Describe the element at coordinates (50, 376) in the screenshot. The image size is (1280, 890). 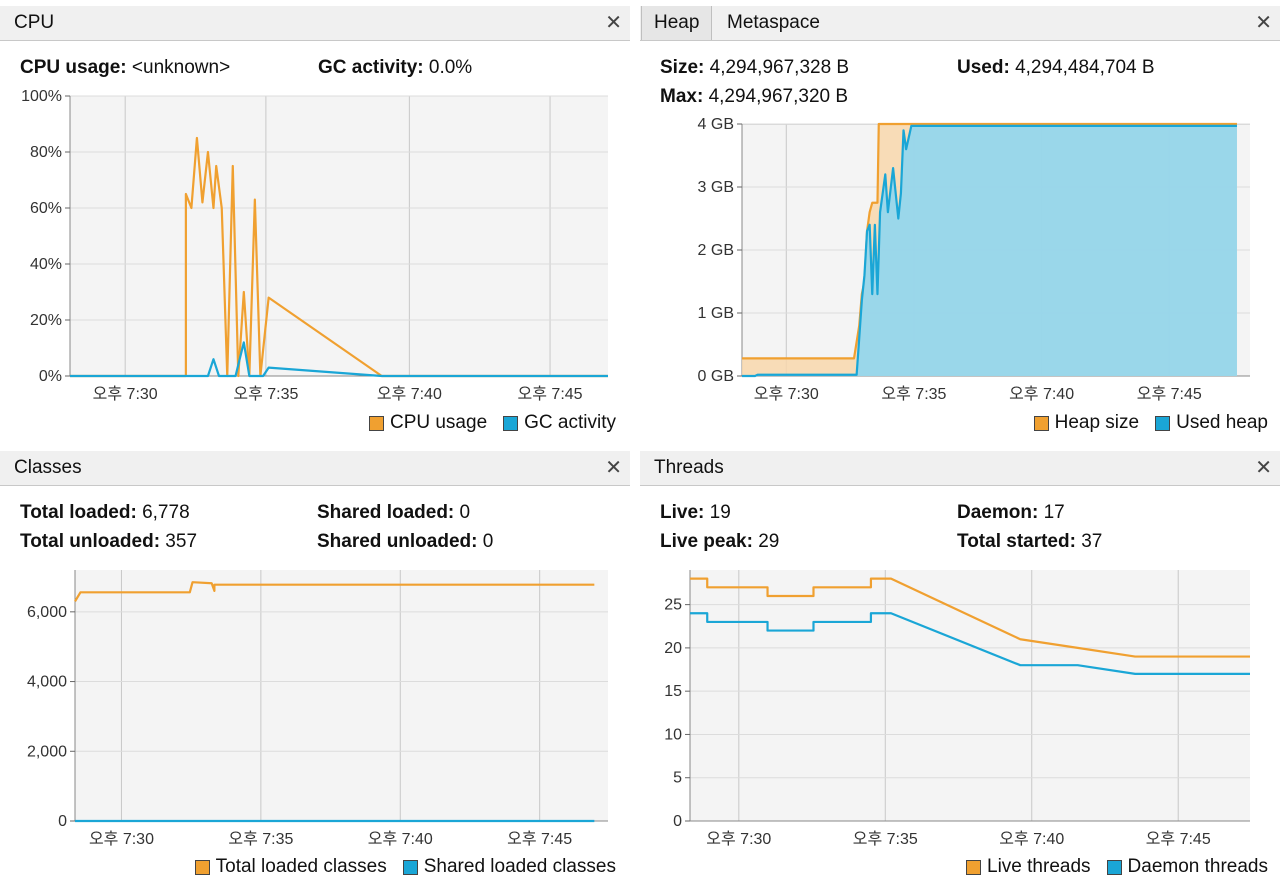
I see `y-tick-label: 0%` at that location.